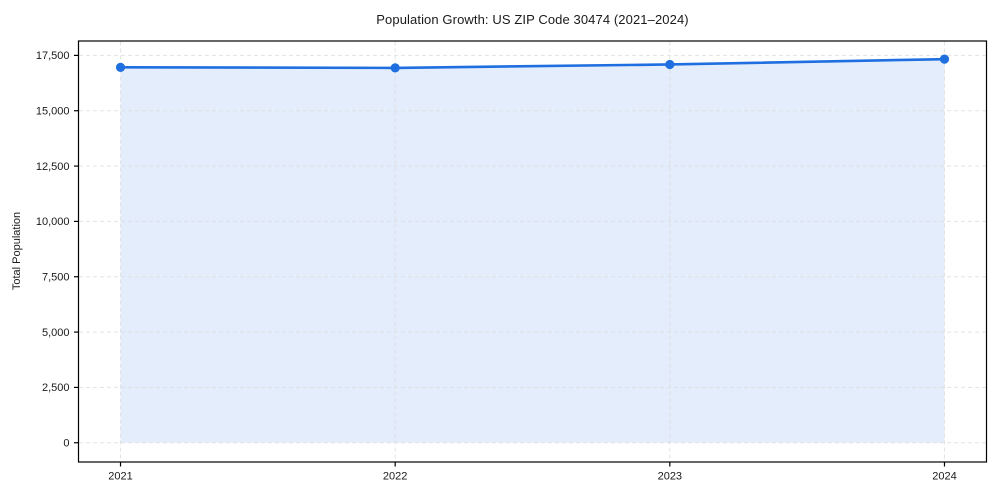 The height and width of the screenshot is (500, 1000). I want to click on data-point-2024, so click(944, 59).